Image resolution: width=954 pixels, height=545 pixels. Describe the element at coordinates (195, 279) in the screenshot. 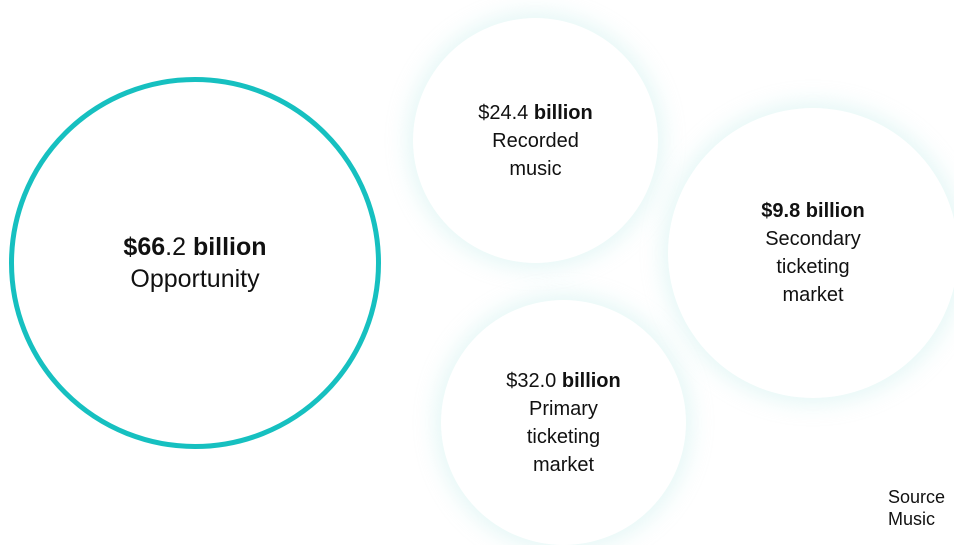

I see `opportunity-label: Opportunity` at that location.